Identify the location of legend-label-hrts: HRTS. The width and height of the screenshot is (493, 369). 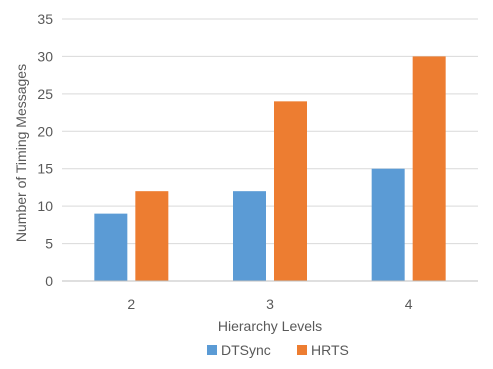
(330, 350).